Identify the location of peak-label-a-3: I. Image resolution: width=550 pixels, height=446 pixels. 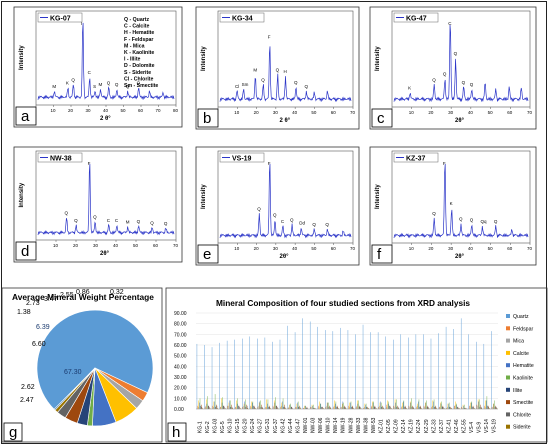
(81, 23).